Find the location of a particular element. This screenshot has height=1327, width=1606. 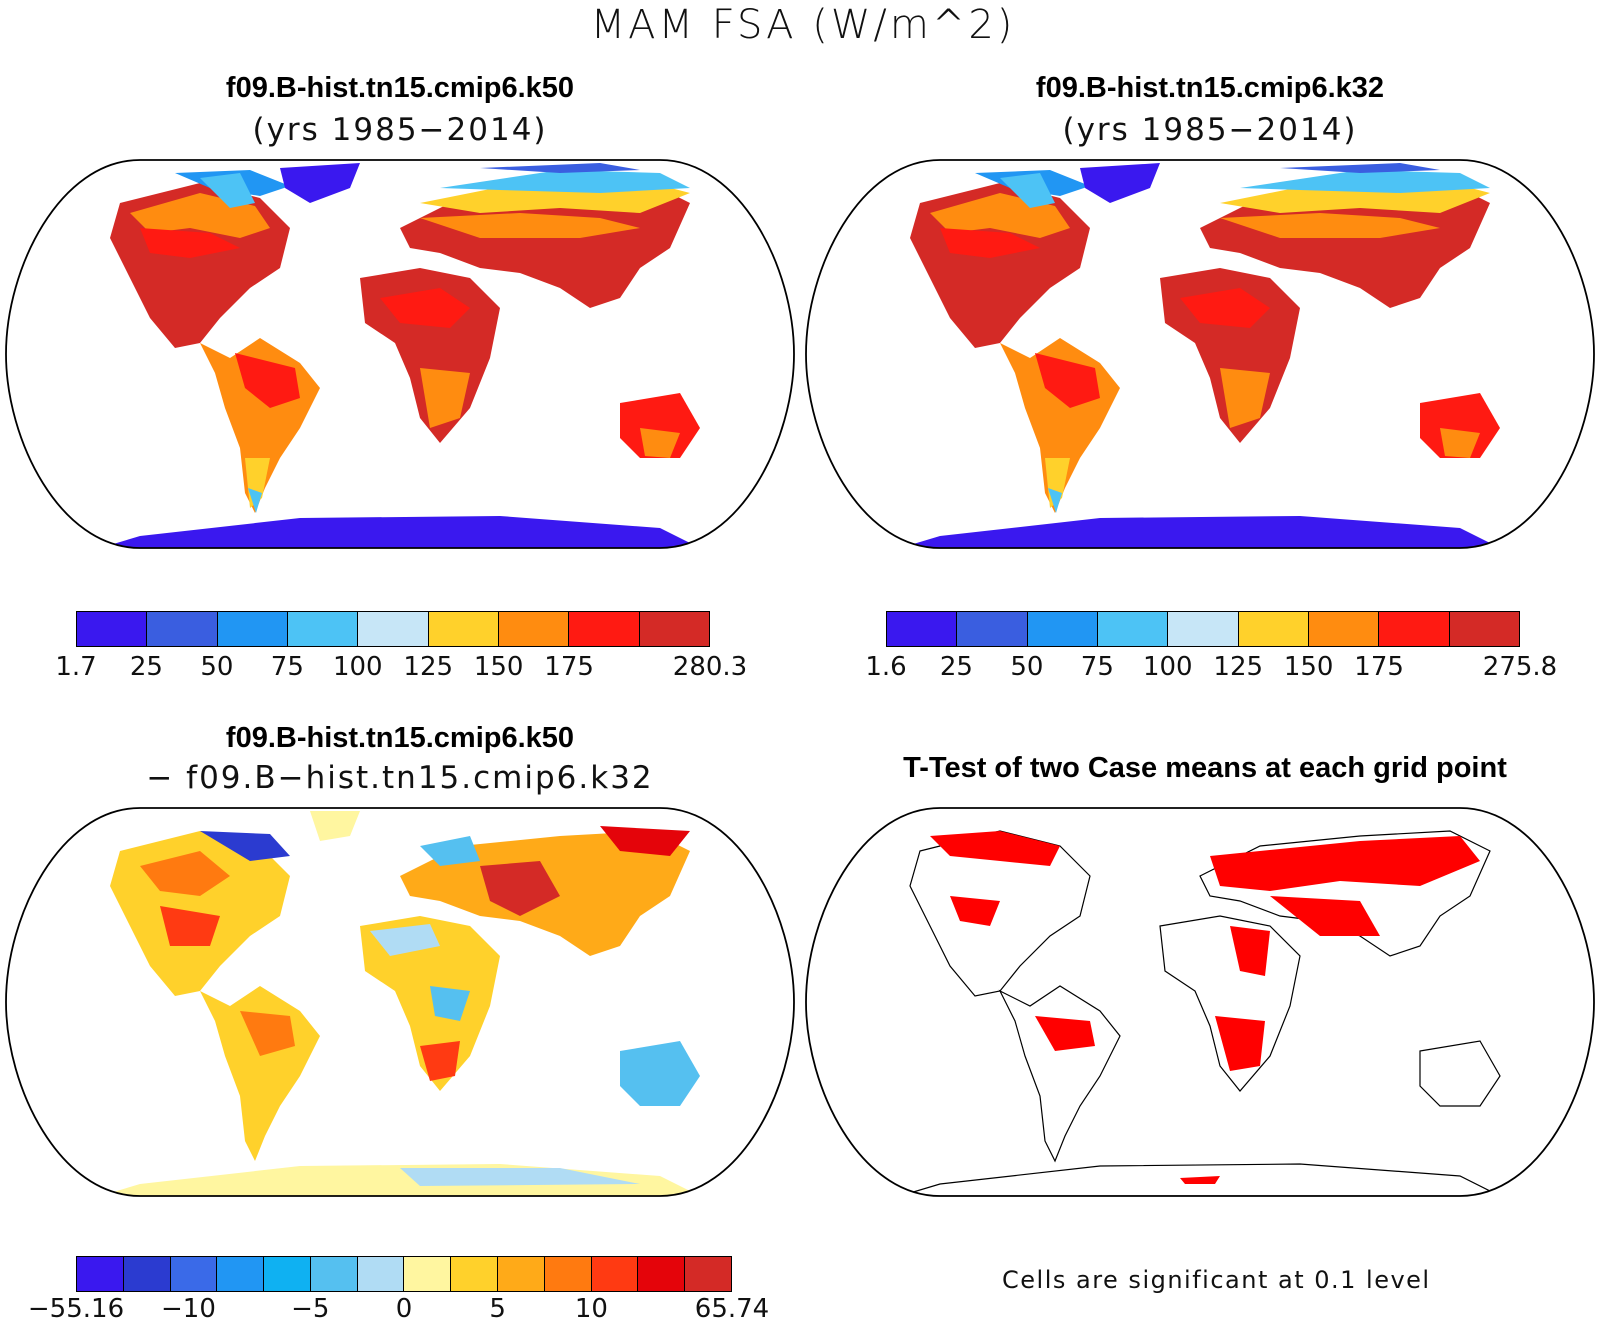

colorbar-k32 is located at coordinates (1203, 629).